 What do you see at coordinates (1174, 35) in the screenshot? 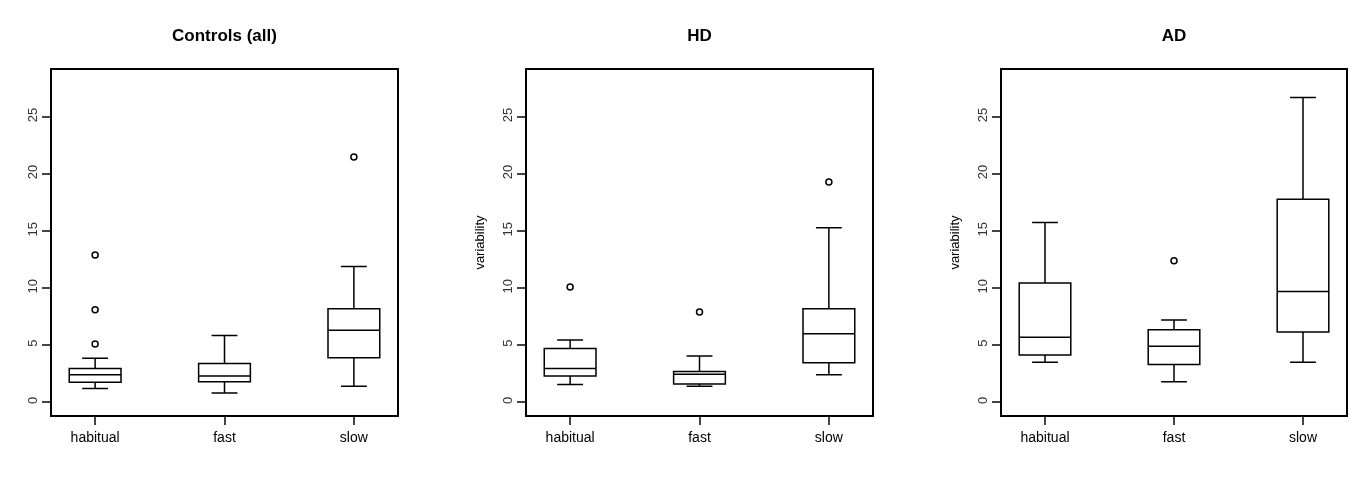
I see `chart-title: AD` at bounding box center [1174, 35].